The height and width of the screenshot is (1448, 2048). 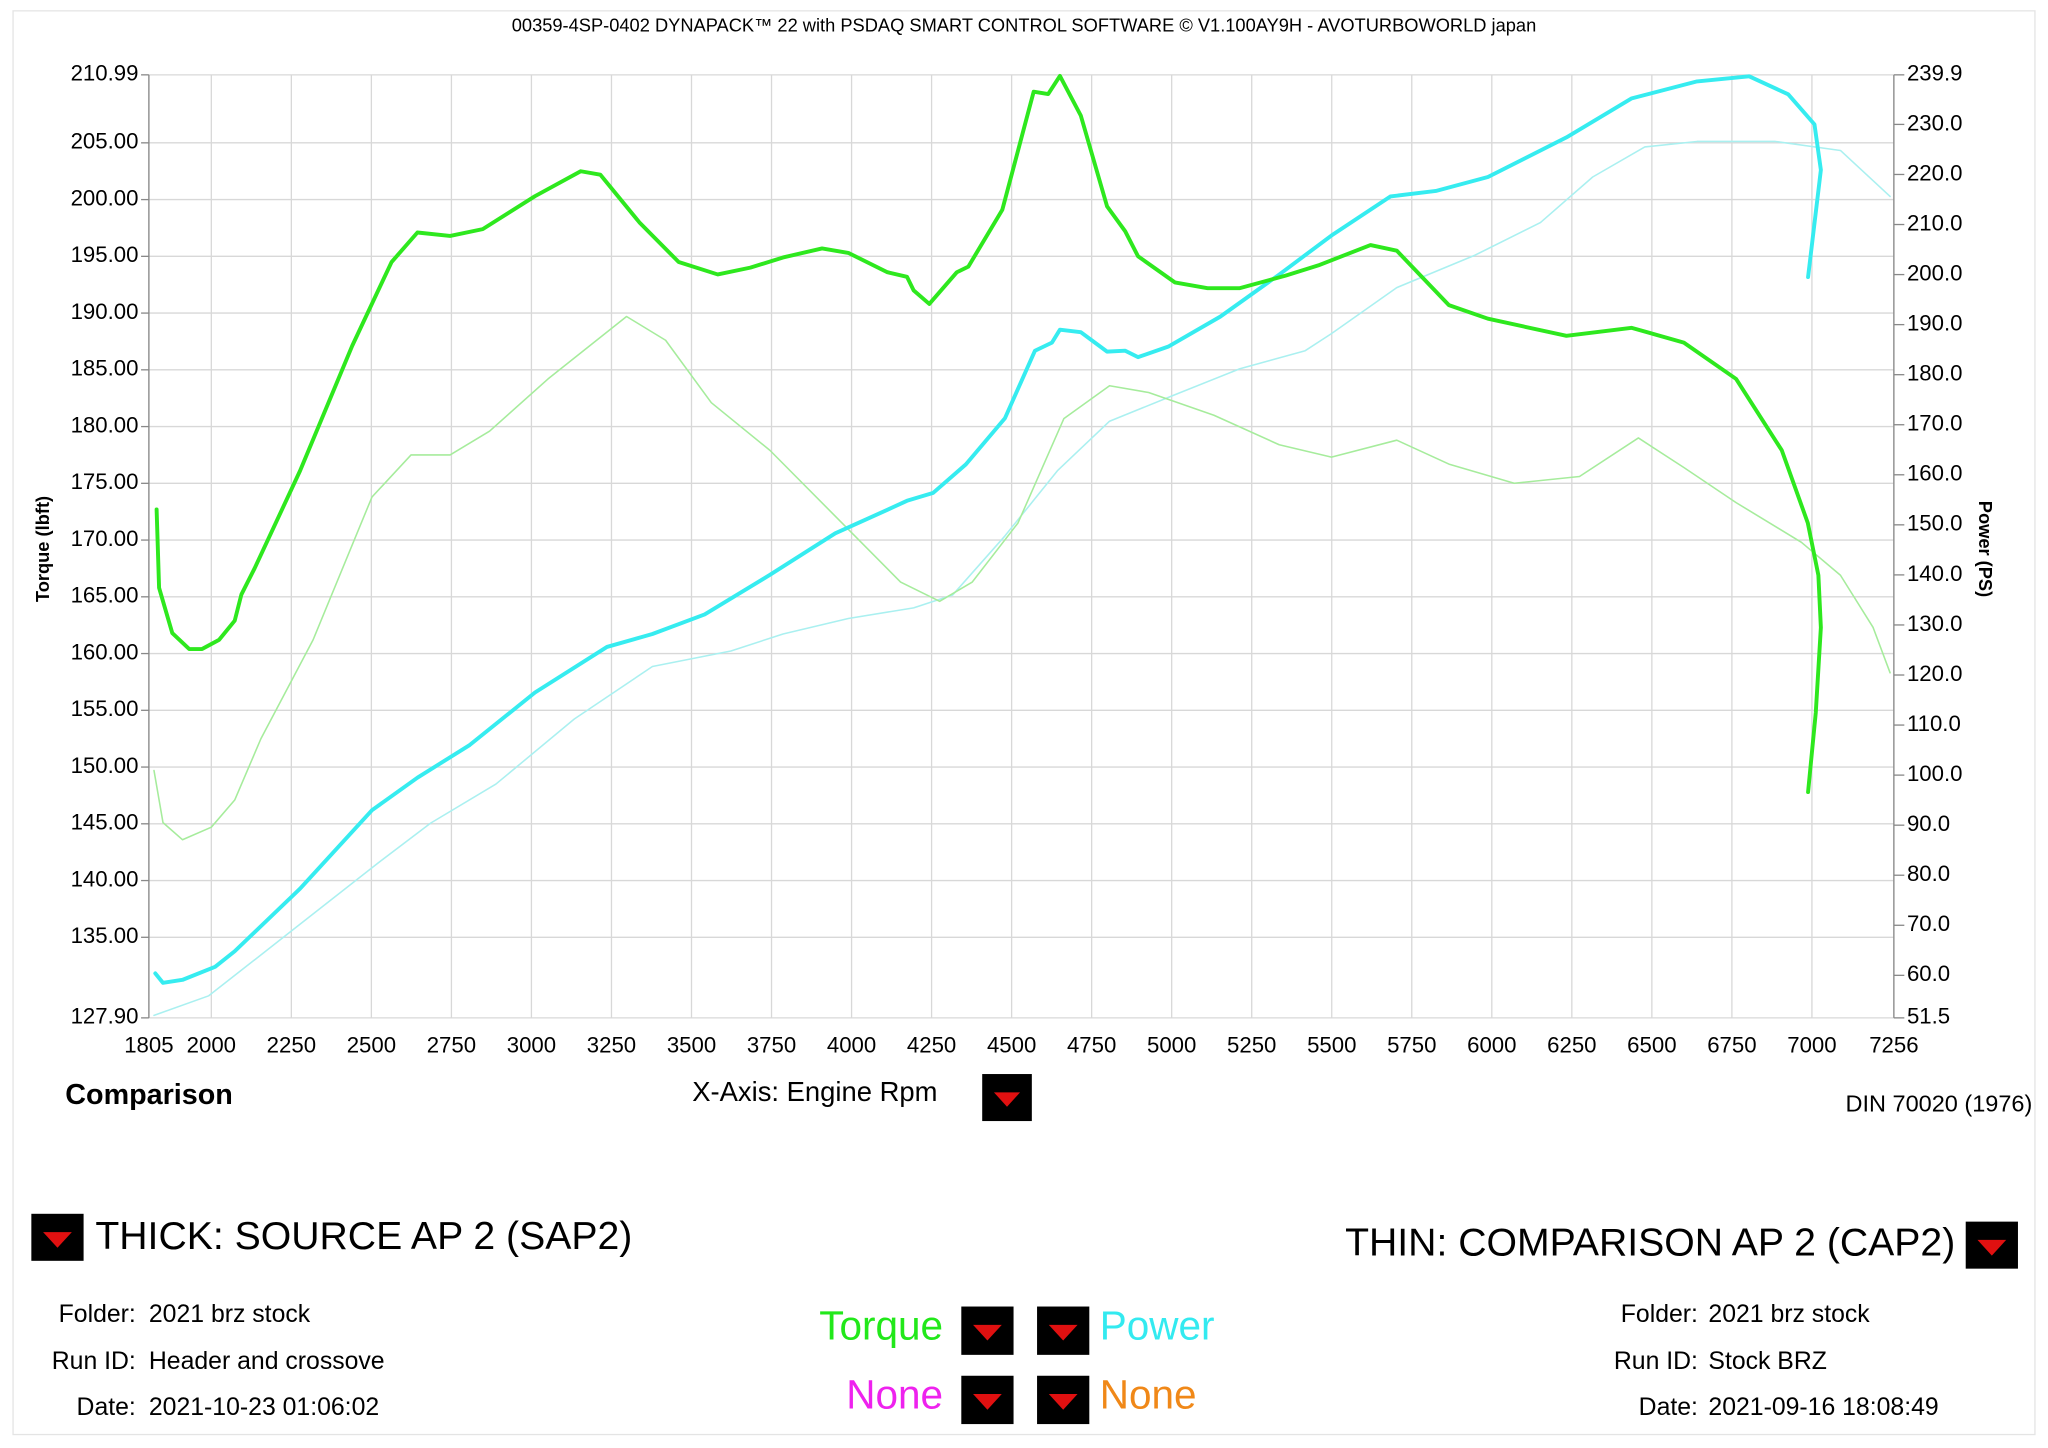 What do you see at coordinates (1935, 773) in the screenshot?
I see `y2-tick-label: 100.0` at bounding box center [1935, 773].